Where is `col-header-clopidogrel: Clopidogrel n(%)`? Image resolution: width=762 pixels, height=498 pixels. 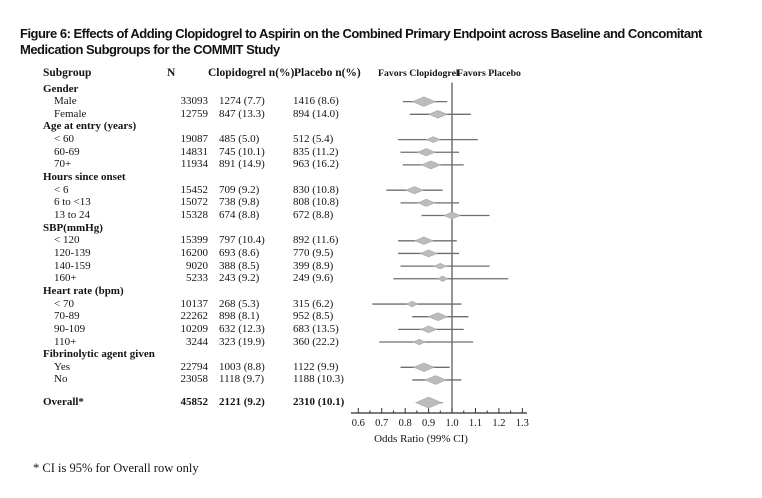 col-header-clopidogrel: Clopidogrel n(%) is located at coordinates (251, 73).